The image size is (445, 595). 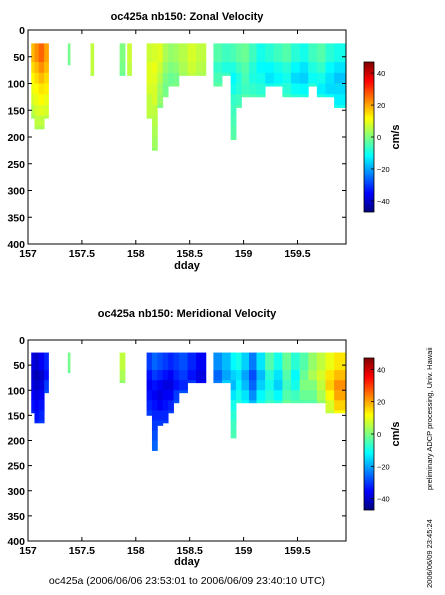 What do you see at coordinates (383, 169) in the screenshot?
I see `colorbar-tick-label: −20` at bounding box center [383, 169].